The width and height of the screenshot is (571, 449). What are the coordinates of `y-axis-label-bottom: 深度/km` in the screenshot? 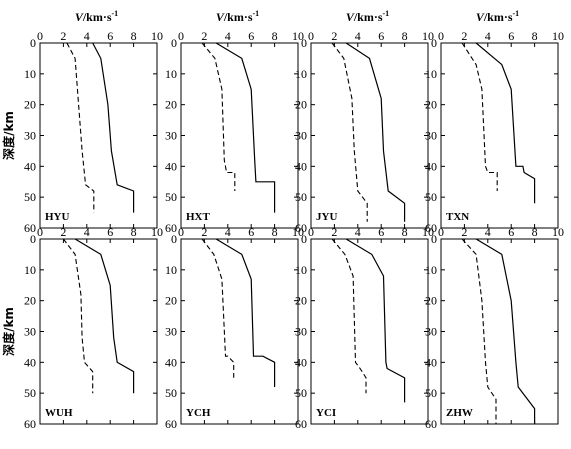 It's located at (8, 331).